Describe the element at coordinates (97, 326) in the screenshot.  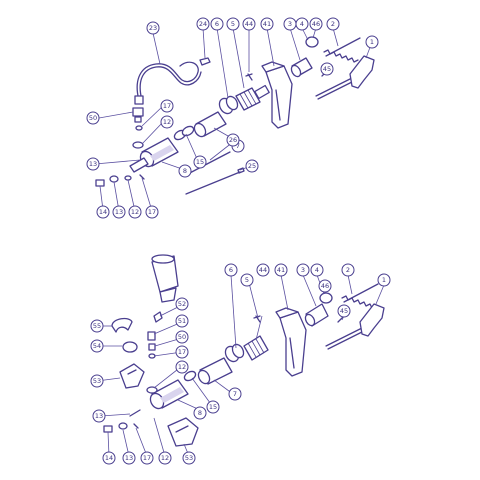
I see `svg-text: 55` at that location.